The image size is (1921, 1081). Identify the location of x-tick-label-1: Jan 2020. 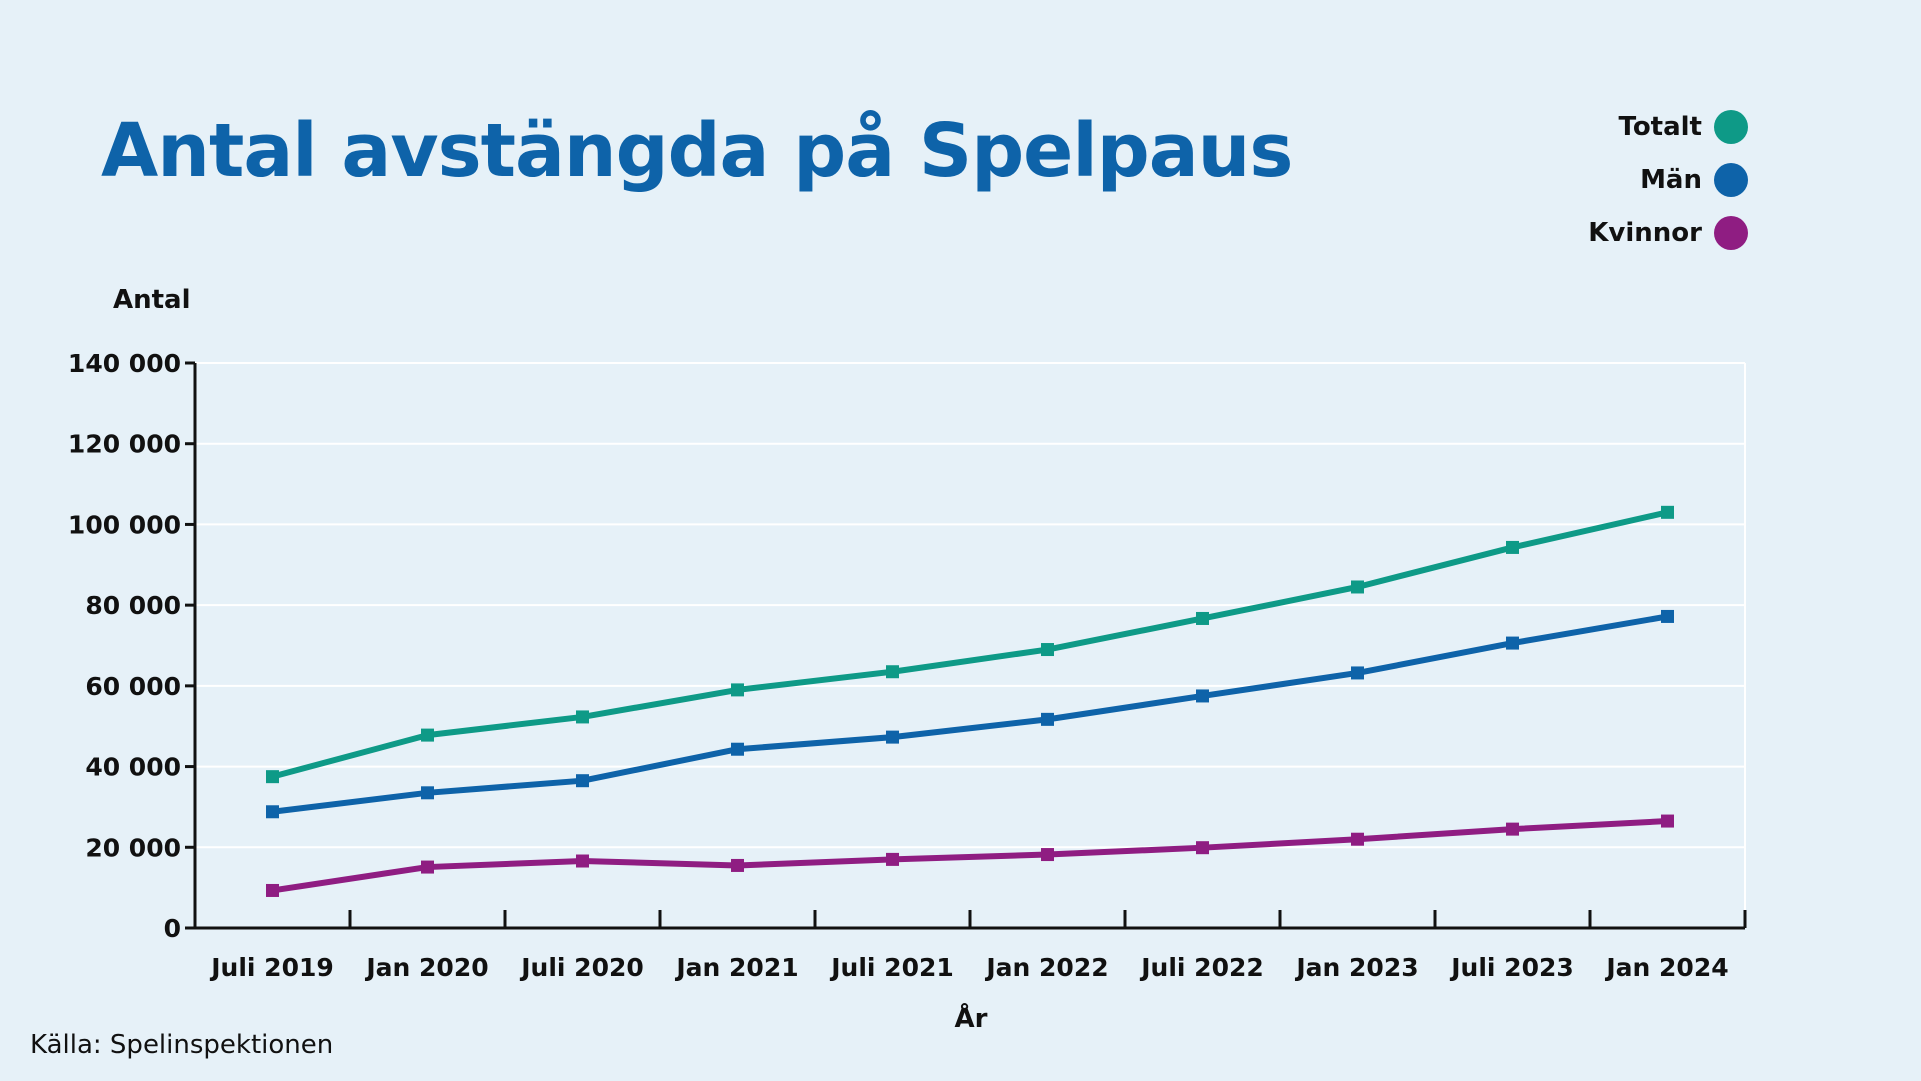
(426, 967).